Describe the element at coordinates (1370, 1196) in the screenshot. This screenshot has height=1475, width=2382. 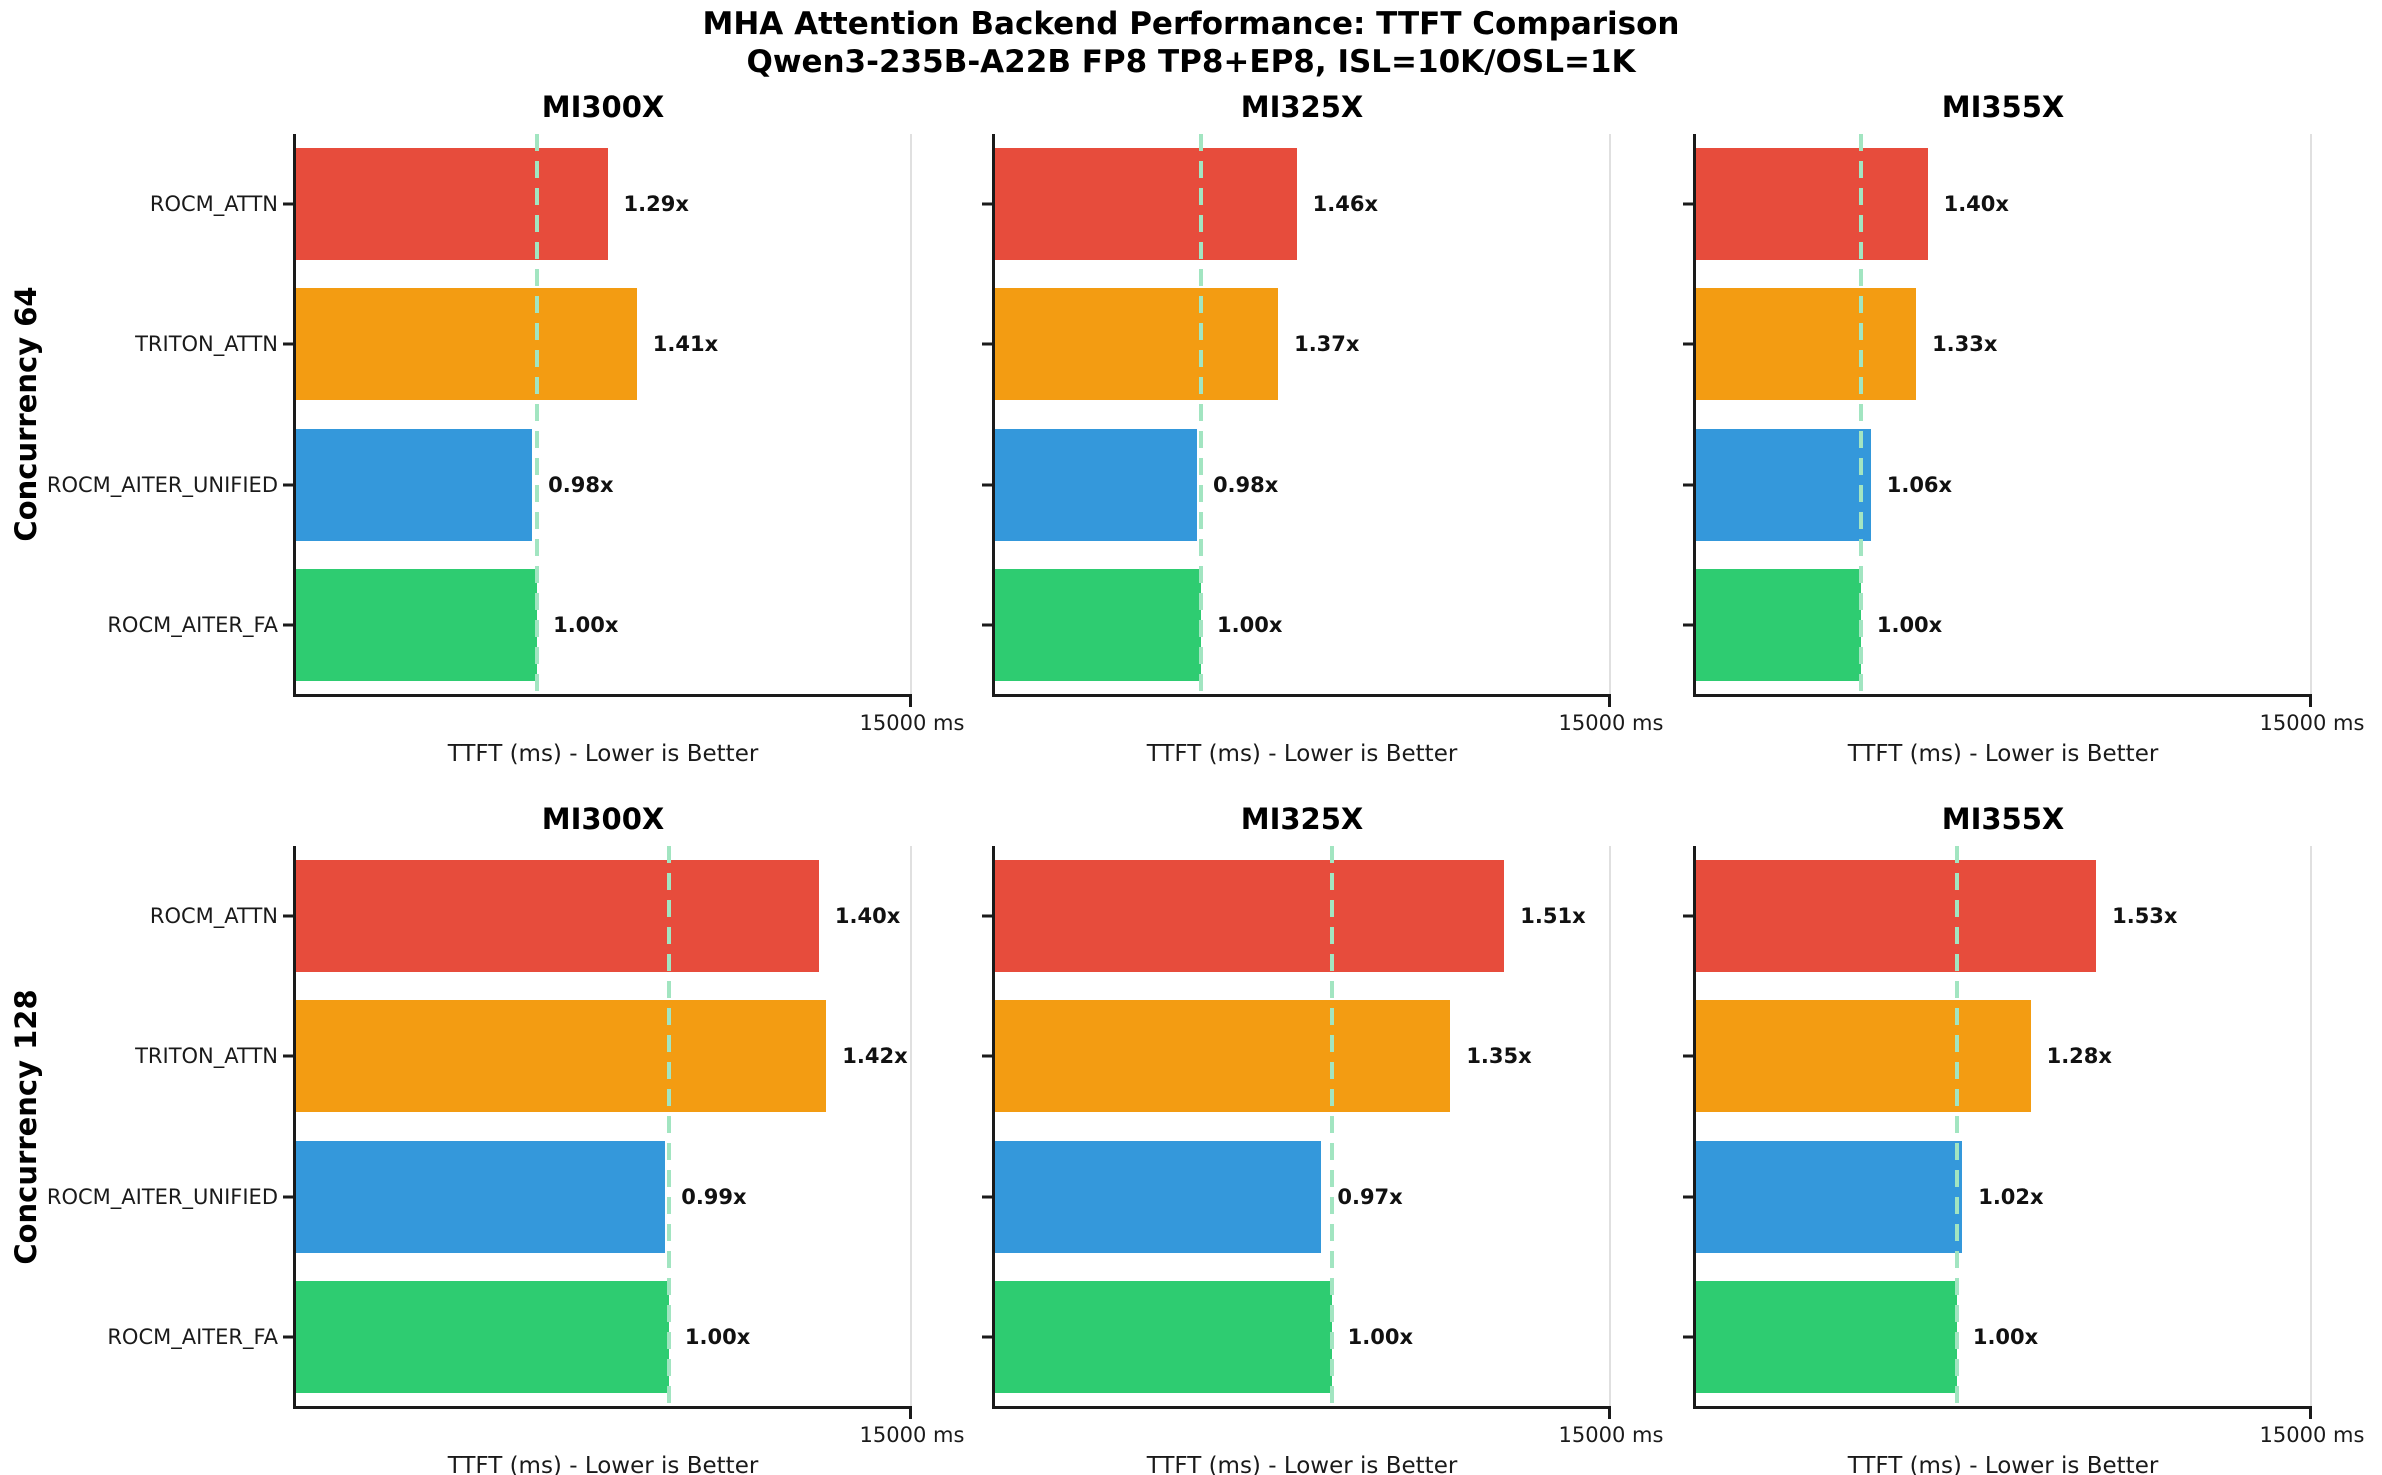
I see `bar-value-label: 0.97x` at that location.